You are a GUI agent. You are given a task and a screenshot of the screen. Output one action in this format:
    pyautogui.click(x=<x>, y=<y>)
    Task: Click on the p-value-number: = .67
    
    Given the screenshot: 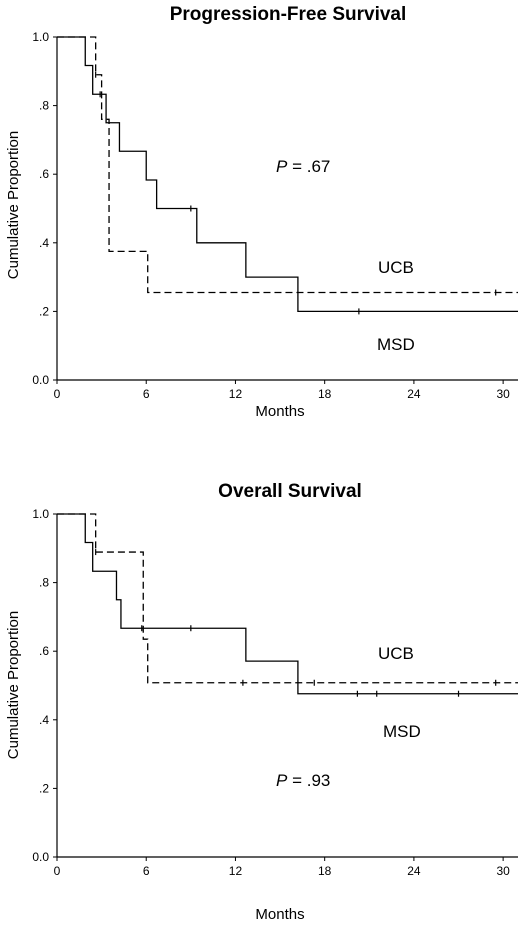 What is the action you would take?
    pyautogui.click(x=308, y=166)
    